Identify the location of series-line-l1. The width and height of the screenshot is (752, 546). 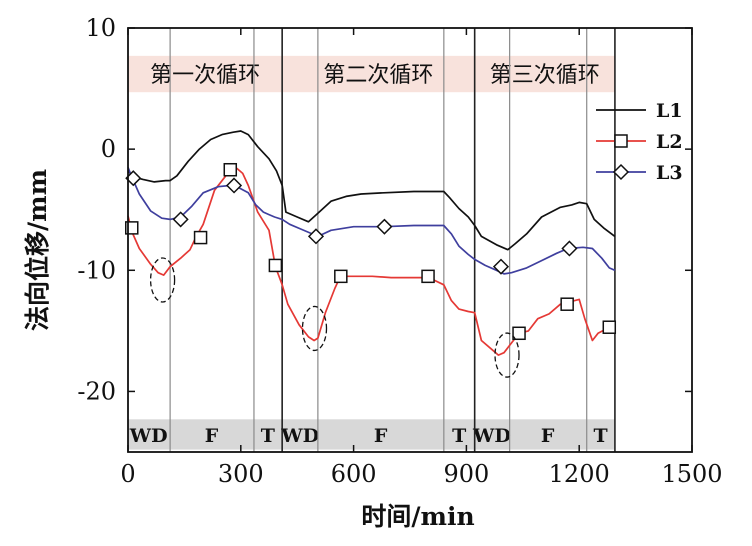
(371, 190).